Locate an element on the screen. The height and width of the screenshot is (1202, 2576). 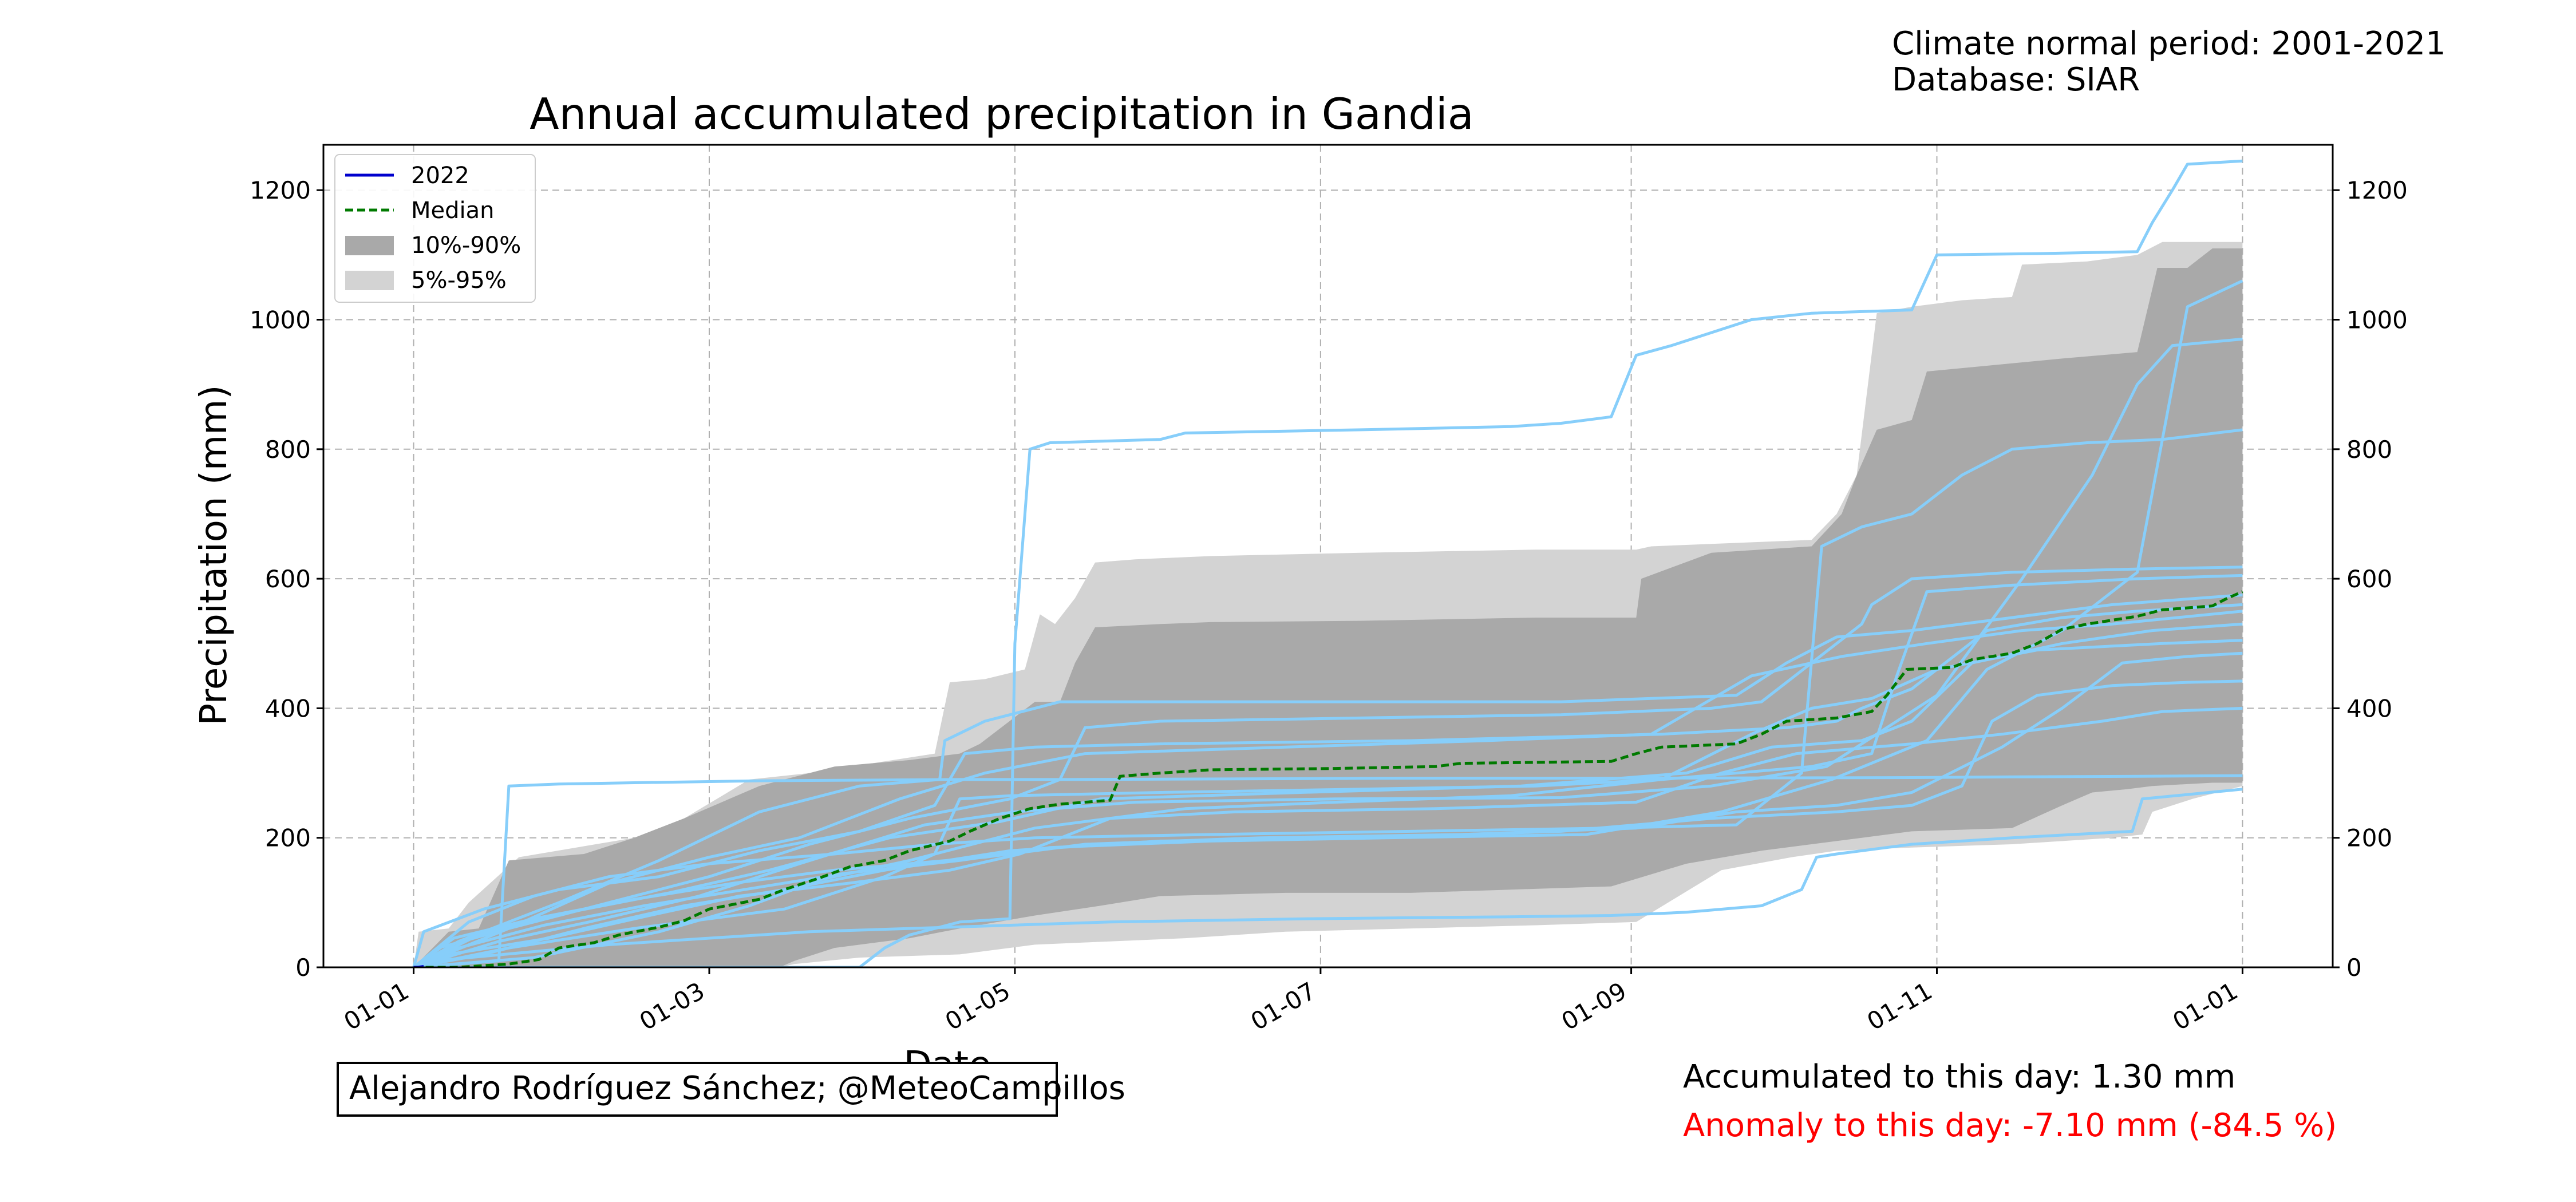
y-axis-right: 0 200 400 600 800 1000 1200 is located at coordinates (2370, 579).